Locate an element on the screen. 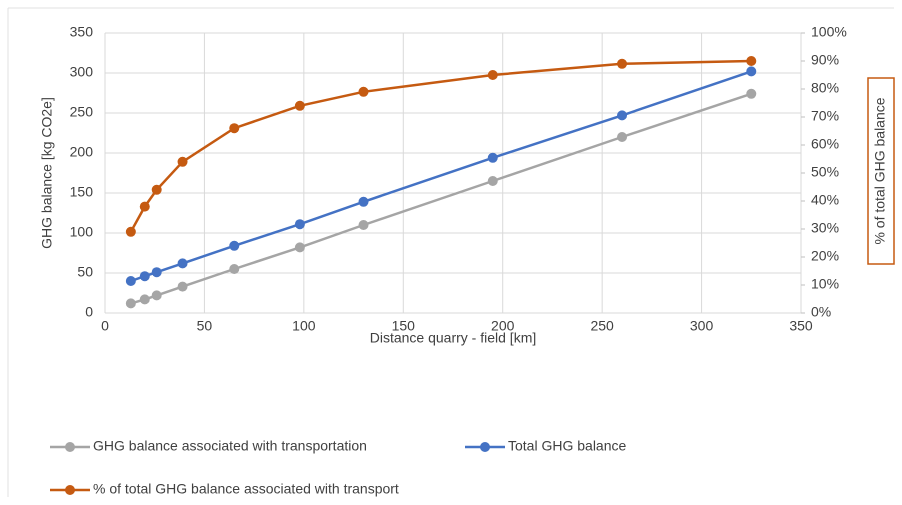  y2-tick-label: 0% is located at coordinates (821, 312).